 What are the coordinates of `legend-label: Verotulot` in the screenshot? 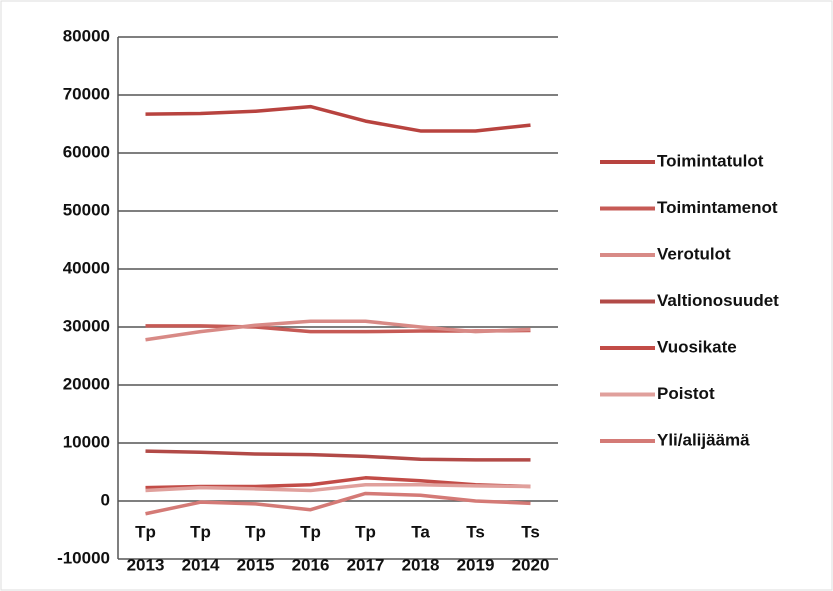 It's located at (694, 253).